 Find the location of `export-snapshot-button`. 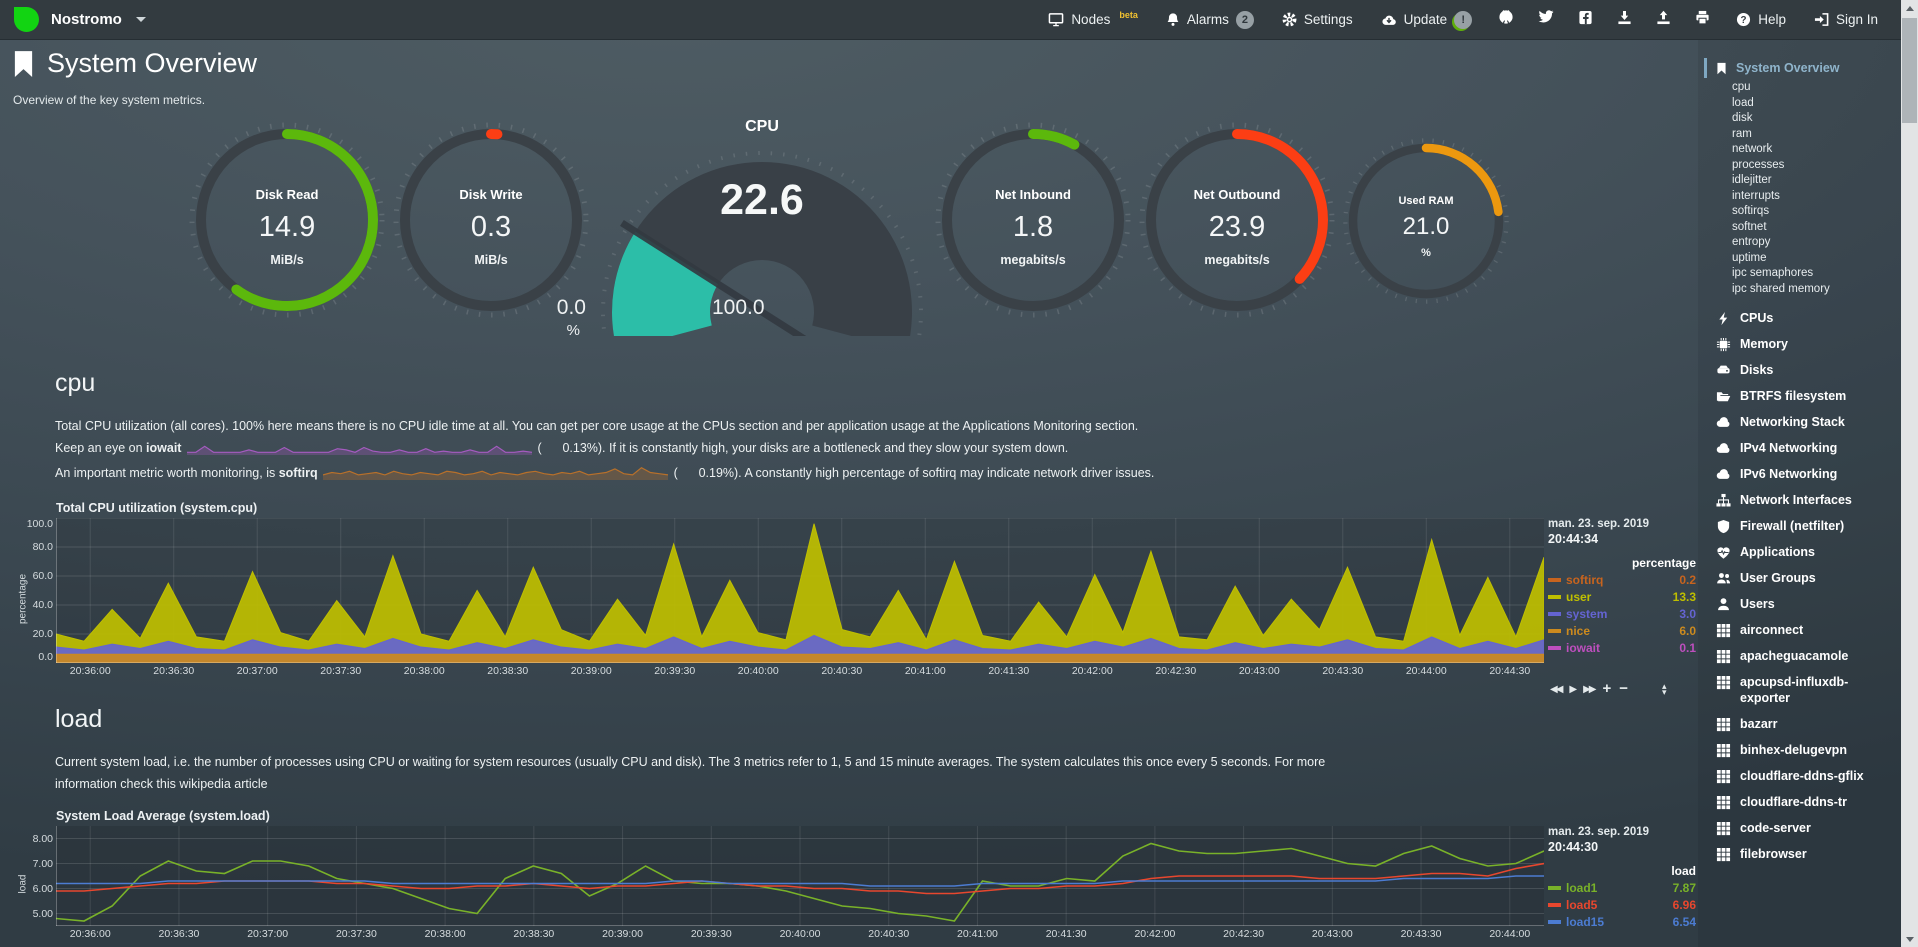

export-snapshot-button is located at coordinates (1663, 19).